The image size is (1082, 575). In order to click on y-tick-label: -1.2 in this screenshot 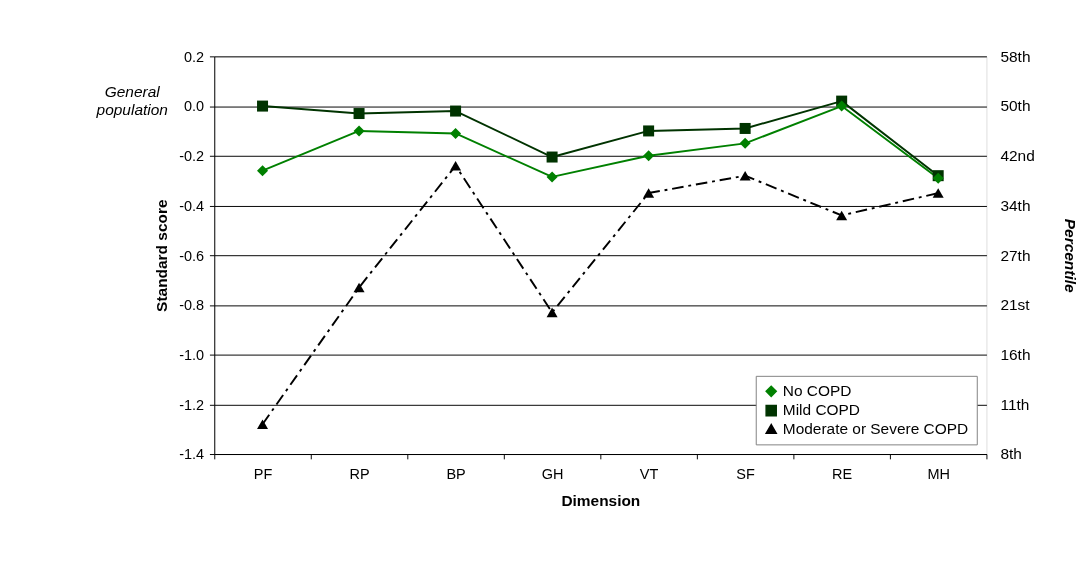, I will do `click(192, 404)`.